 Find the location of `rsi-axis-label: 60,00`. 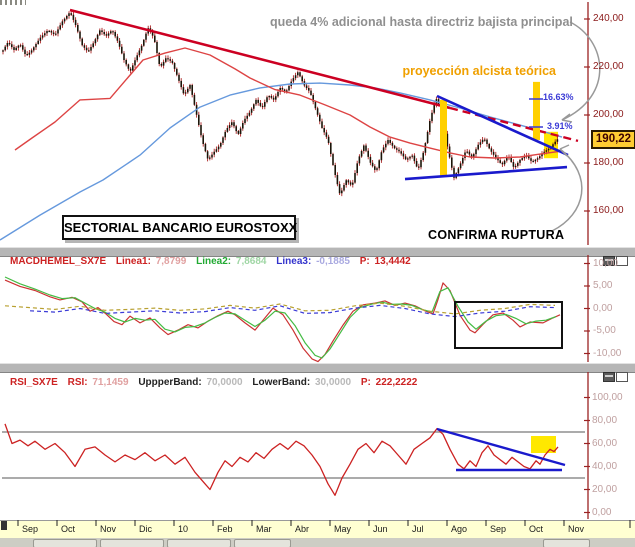

rsi-axis-label: 60,00 is located at coordinates (605, 443).